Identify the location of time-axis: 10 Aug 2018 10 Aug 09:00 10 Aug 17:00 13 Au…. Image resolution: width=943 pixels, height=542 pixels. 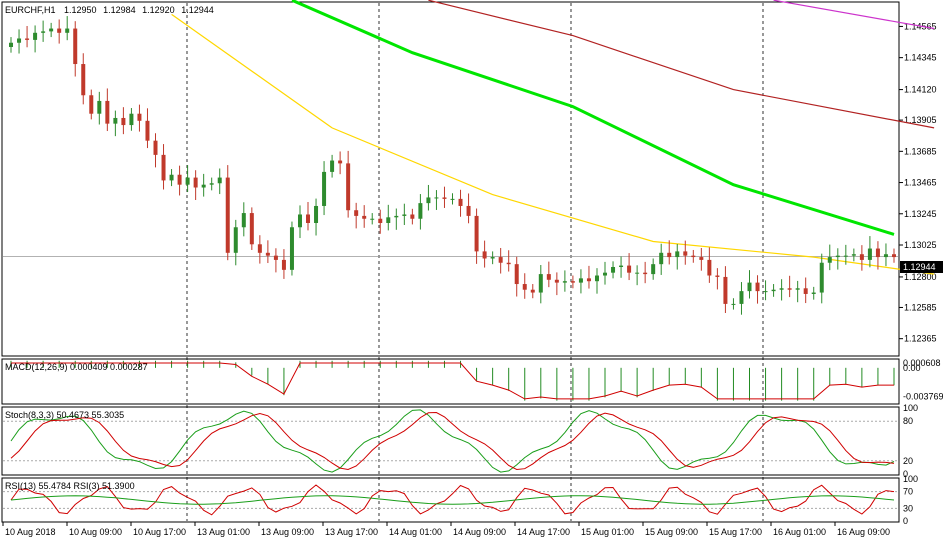
(446, 529).